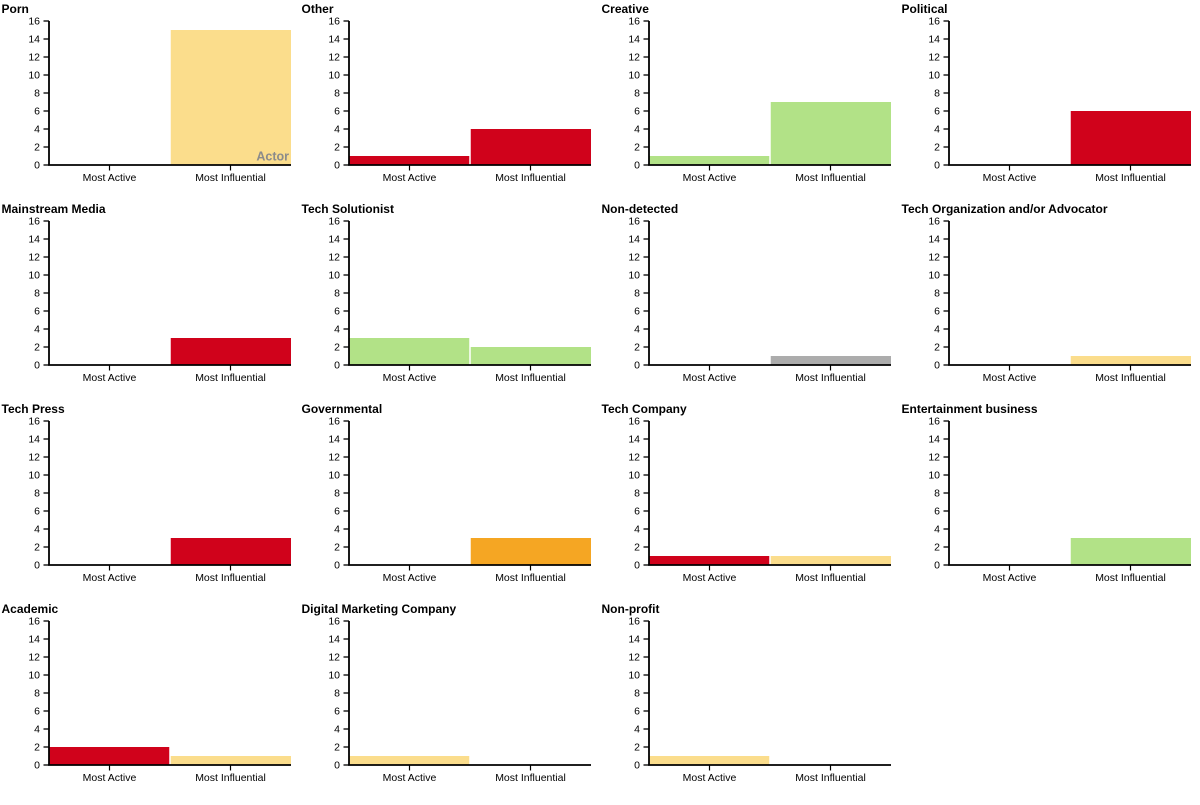 The height and width of the screenshot is (805, 1200). I want to click on chart-title: Tech Company, so click(644, 409).